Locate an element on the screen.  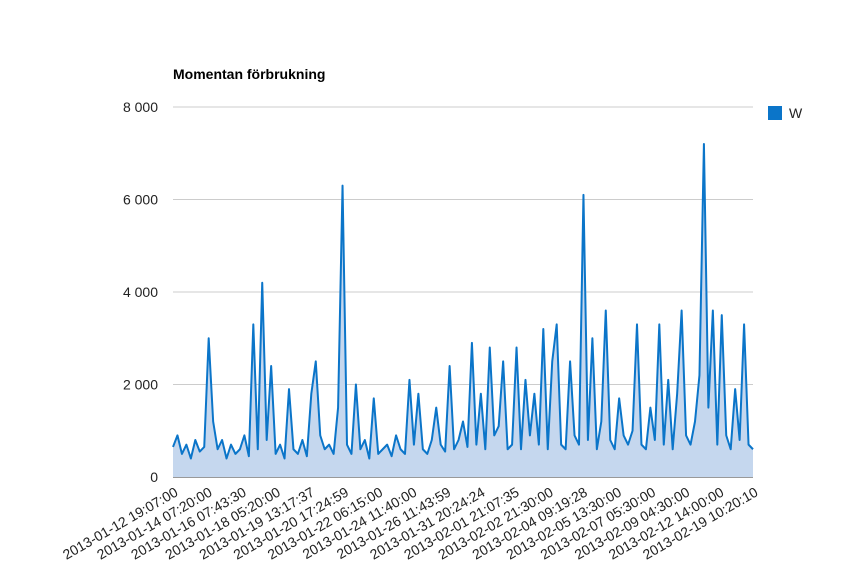
y-tick-label: 6 000 is located at coordinates (140, 200).